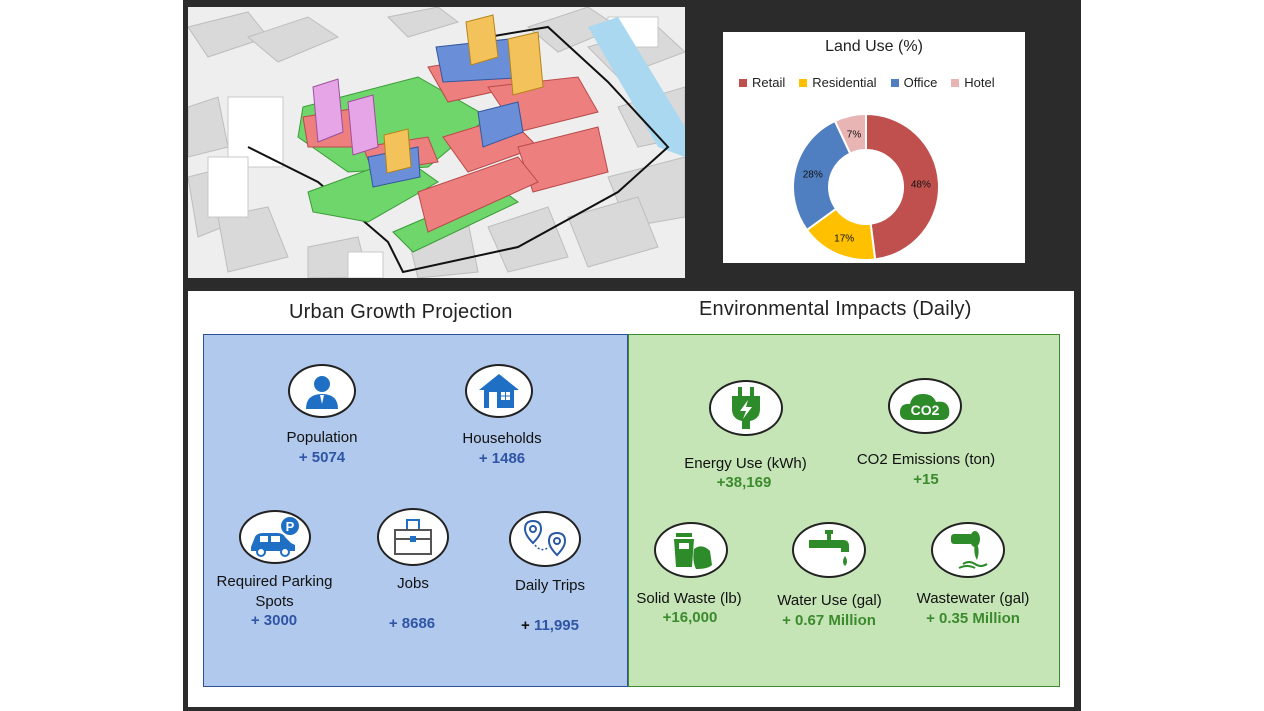 This screenshot has width=1264, height=711. Describe the element at coordinates (835, 309) in the screenshot. I see `impacts-heading: Environmental Impacts (Daily)` at that location.